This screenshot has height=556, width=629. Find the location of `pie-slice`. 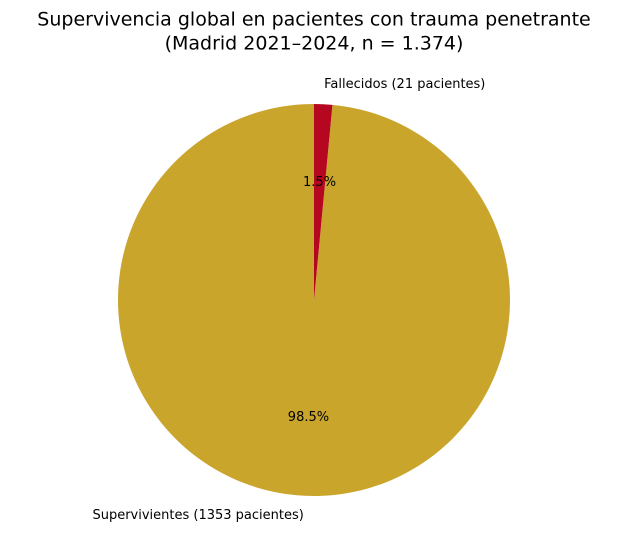

pie-slice is located at coordinates (323, 202).